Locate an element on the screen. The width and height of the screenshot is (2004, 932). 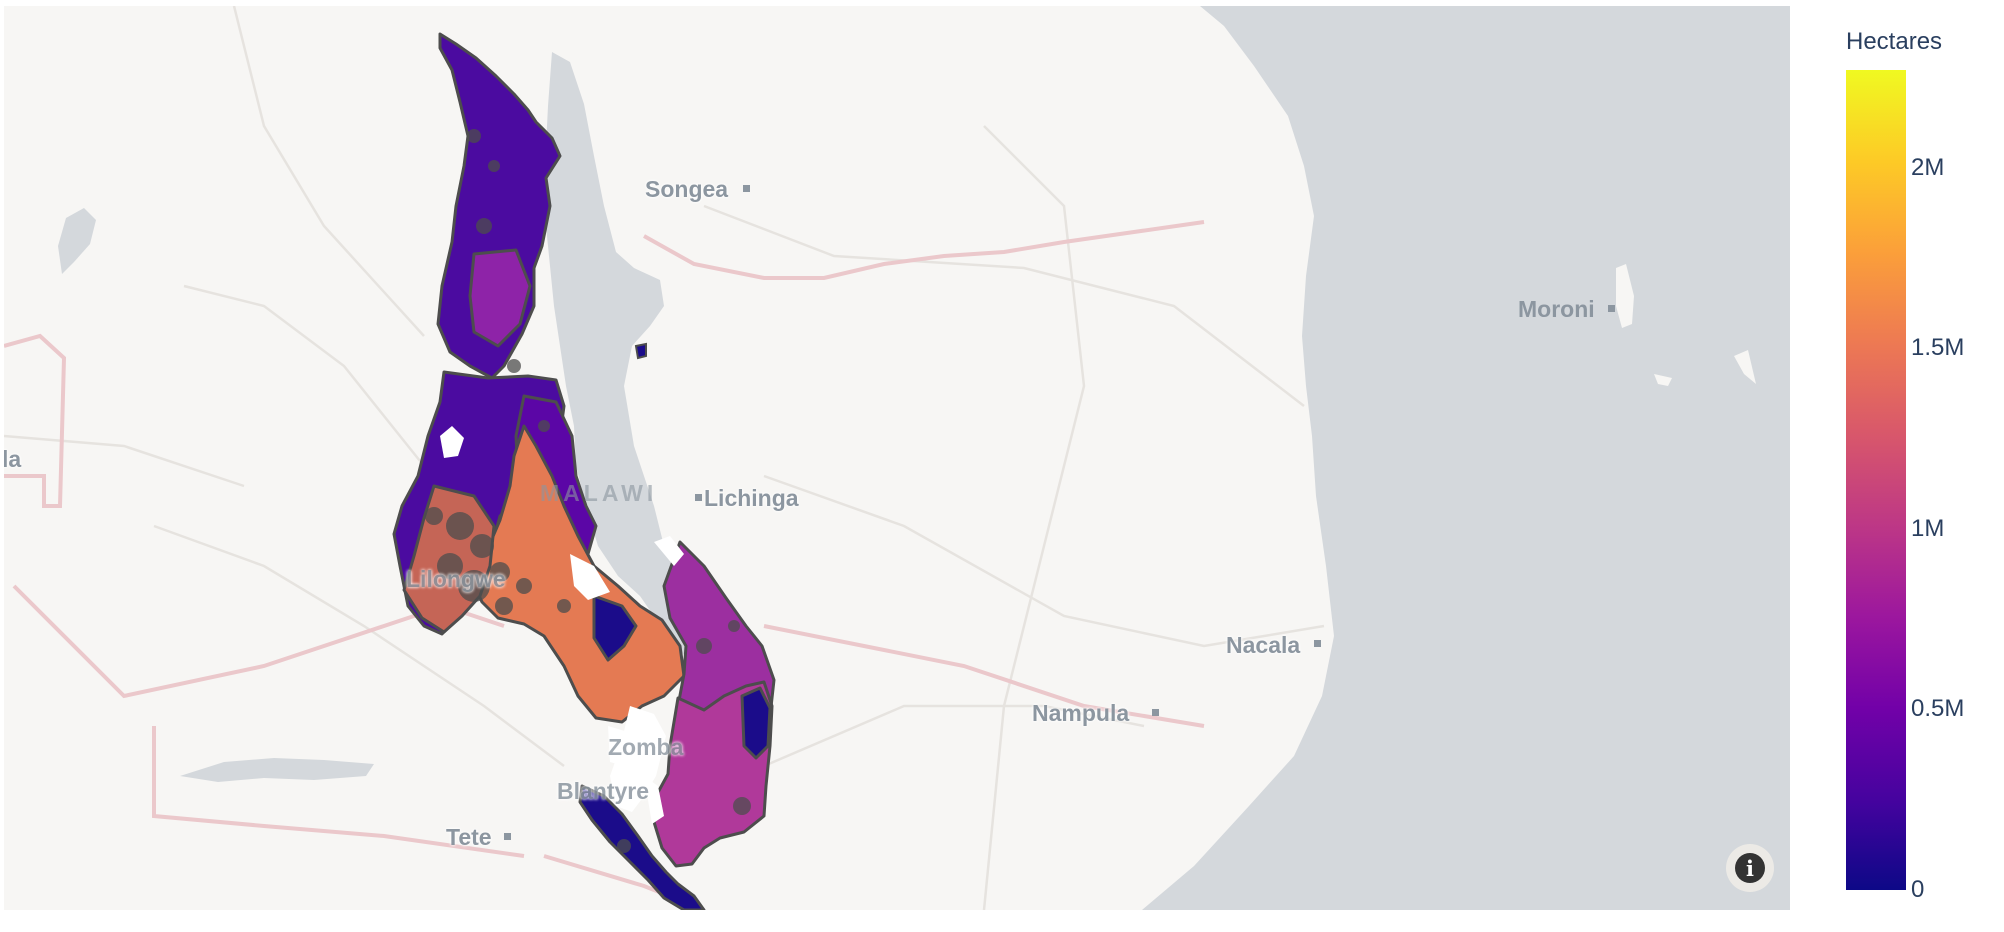
region-north-inner is located at coordinates (500, 298).